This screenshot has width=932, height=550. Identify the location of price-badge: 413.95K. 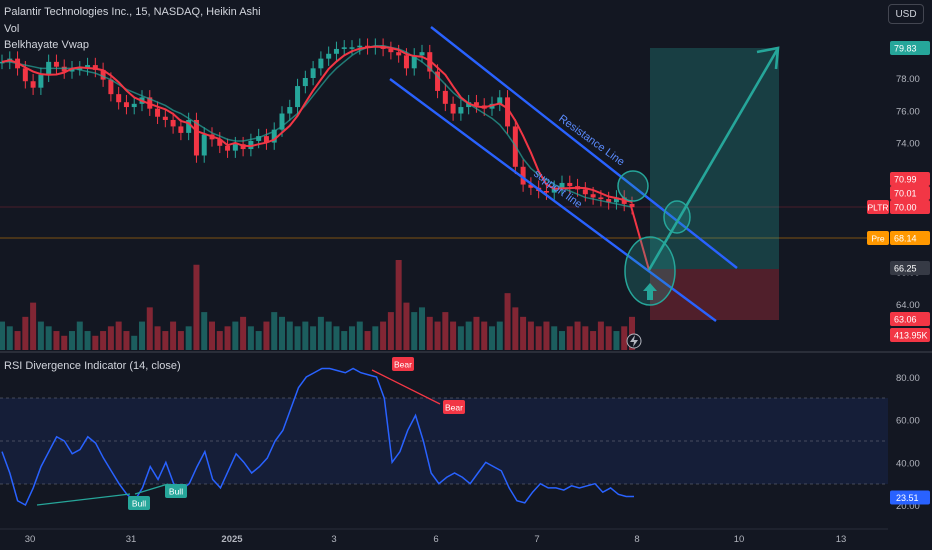
(910, 335).